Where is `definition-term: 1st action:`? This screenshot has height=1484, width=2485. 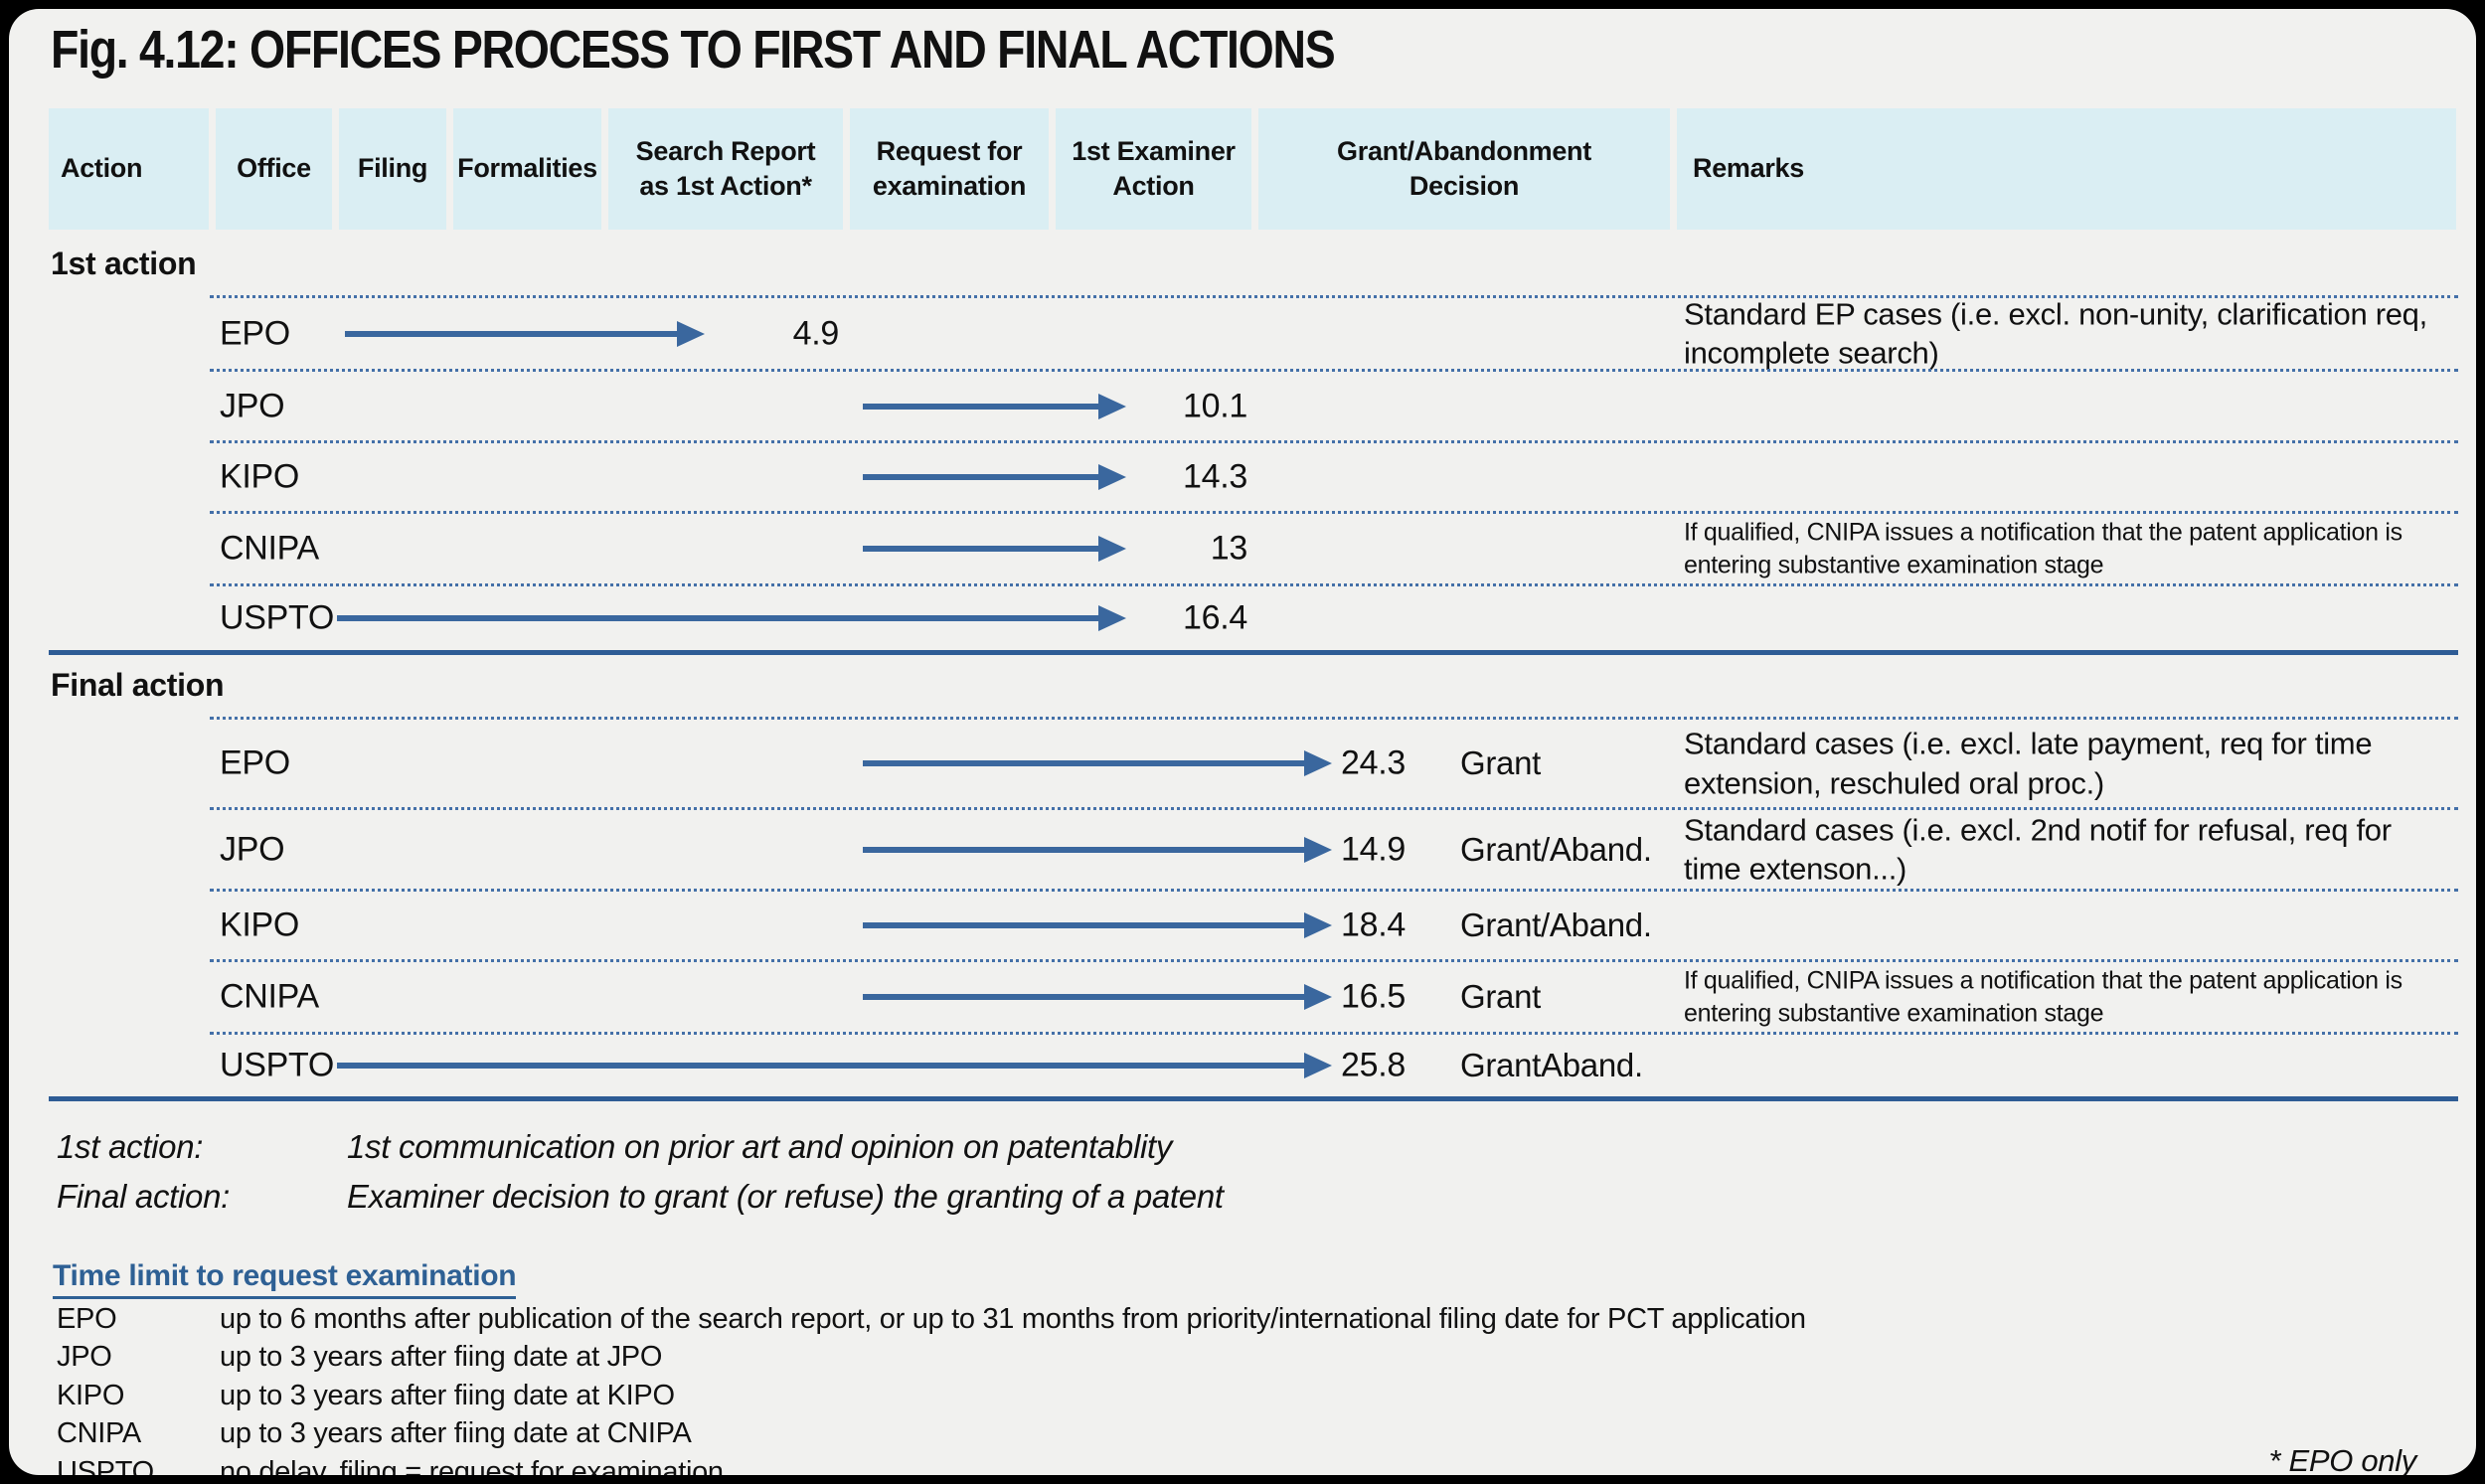 definition-term: 1st action: is located at coordinates (130, 1146).